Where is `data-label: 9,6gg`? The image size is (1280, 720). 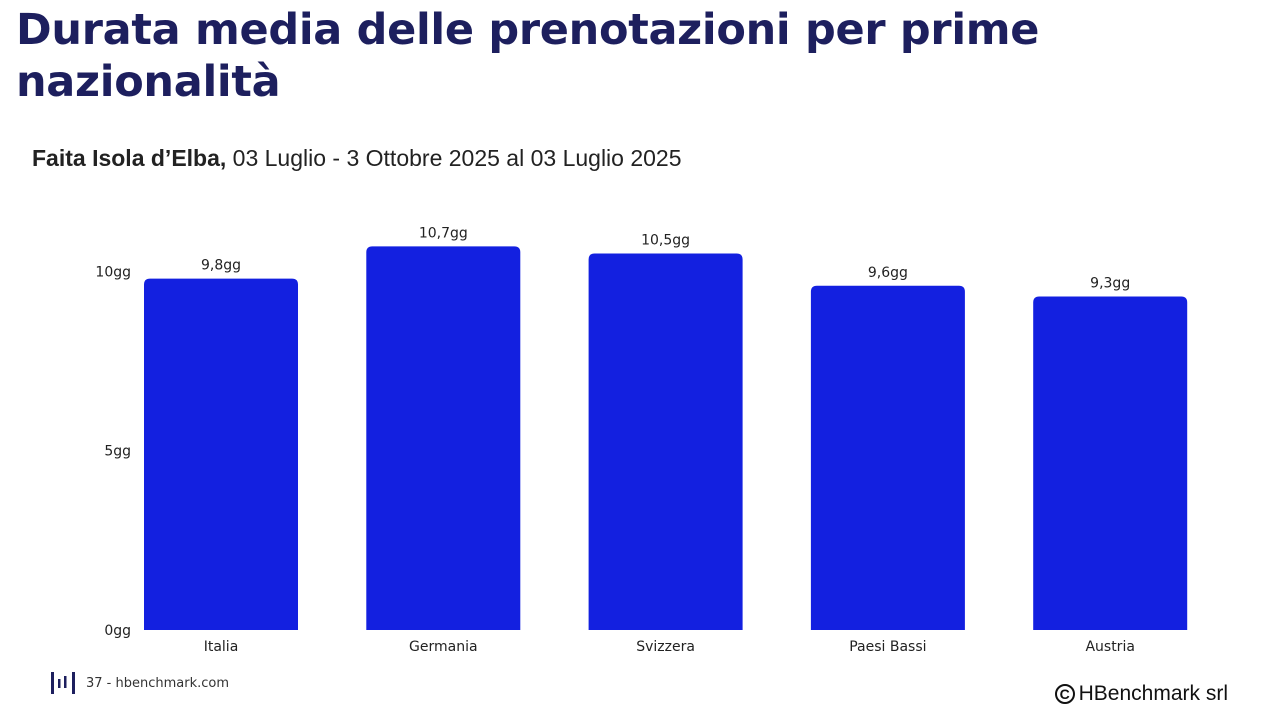
data-label: 9,6gg is located at coordinates (888, 273).